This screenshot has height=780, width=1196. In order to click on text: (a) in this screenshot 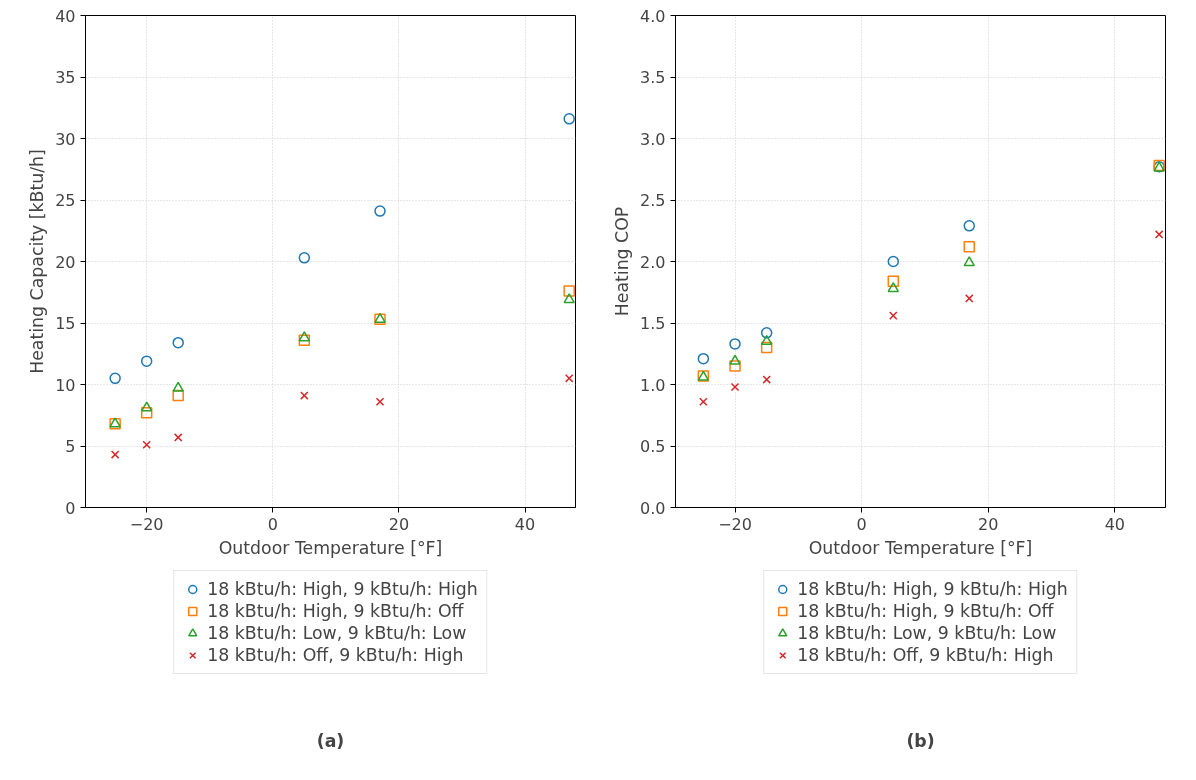, I will do `click(330, 740)`.